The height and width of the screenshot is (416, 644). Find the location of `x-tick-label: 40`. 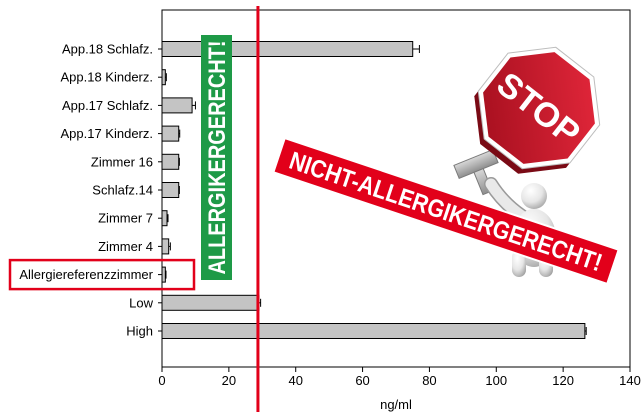

x-tick-label: 40 is located at coordinates (295, 380).